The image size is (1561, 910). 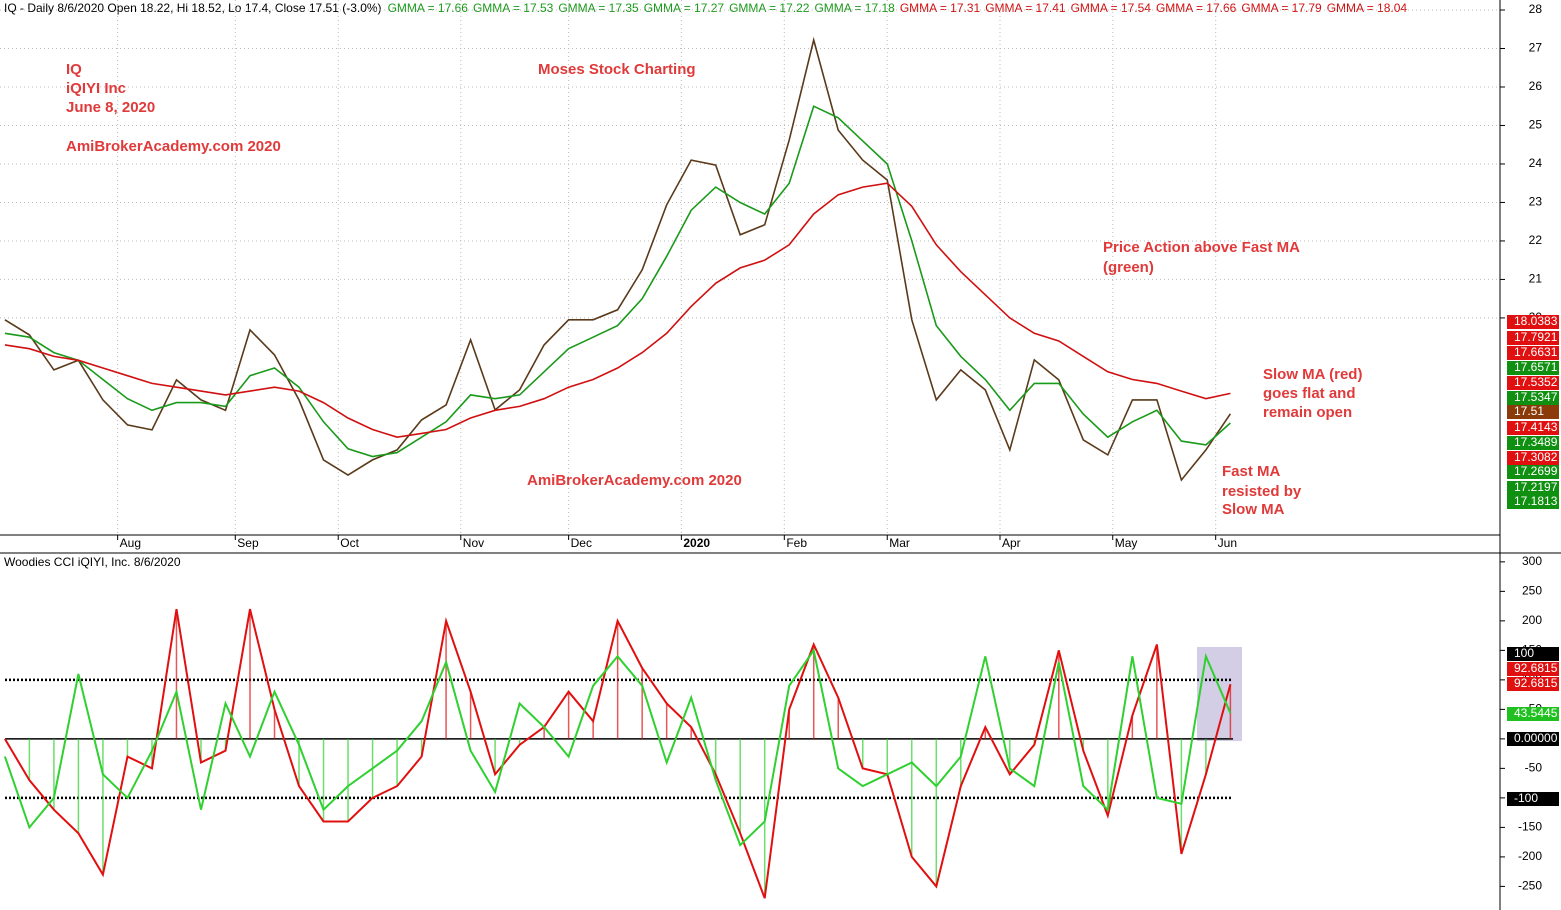 What do you see at coordinates (349, 543) in the screenshot?
I see `x-tick-label: Oct` at bounding box center [349, 543].